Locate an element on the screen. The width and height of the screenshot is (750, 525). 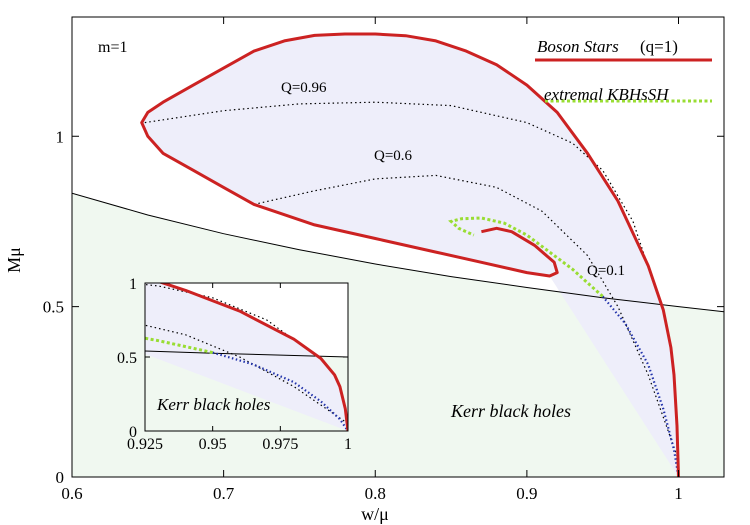
x-tick-label: 0.8 is located at coordinates (375, 493).